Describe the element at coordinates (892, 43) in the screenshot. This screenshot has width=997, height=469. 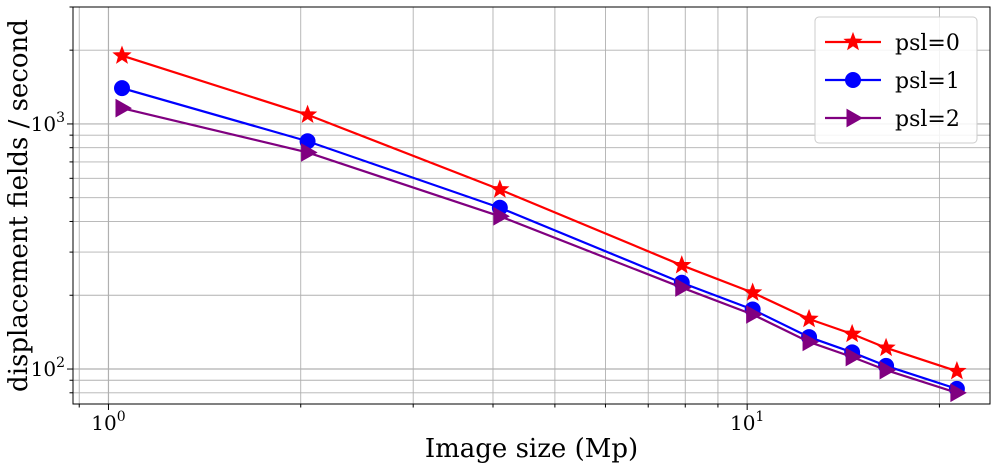
I see `legend-entry-psl-0: psl=0` at that location.